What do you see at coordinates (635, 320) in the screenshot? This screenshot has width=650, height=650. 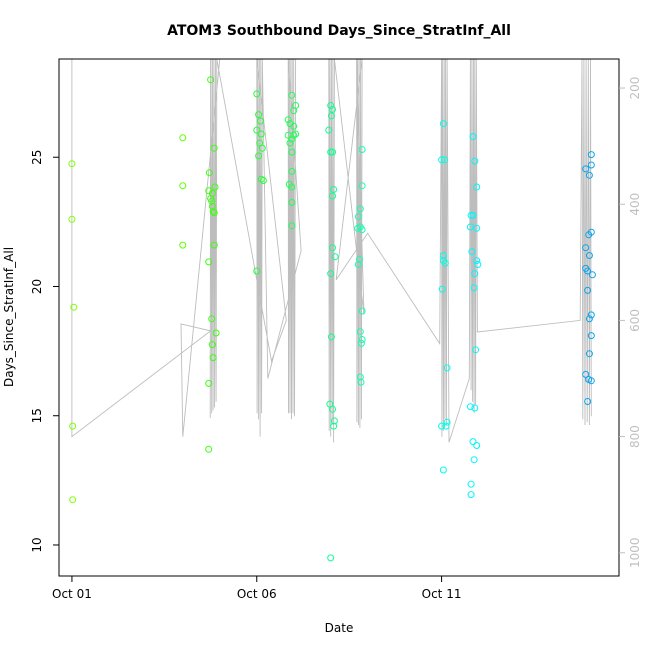 I see `y-right-tick-label: 600` at bounding box center [635, 320].